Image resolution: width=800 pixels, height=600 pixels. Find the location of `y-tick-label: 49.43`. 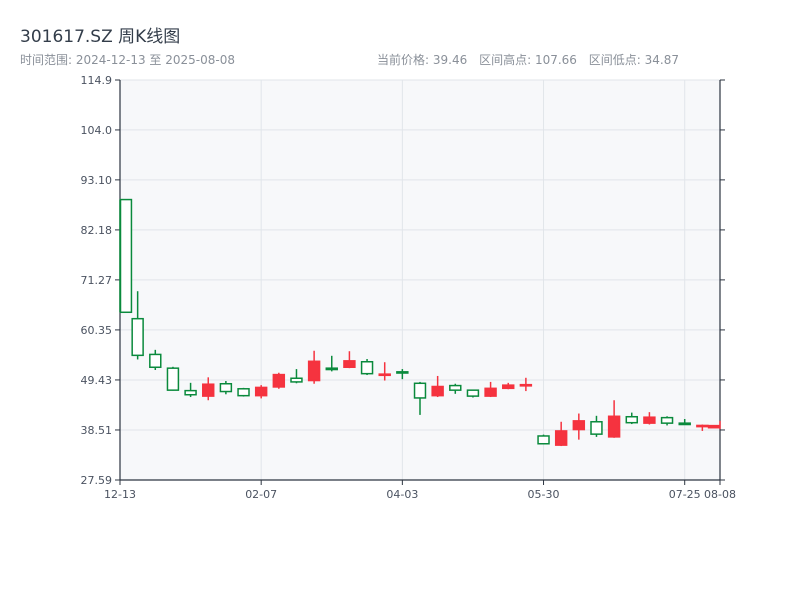

y-tick-label: 49.43 is located at coordinates (97, 380).